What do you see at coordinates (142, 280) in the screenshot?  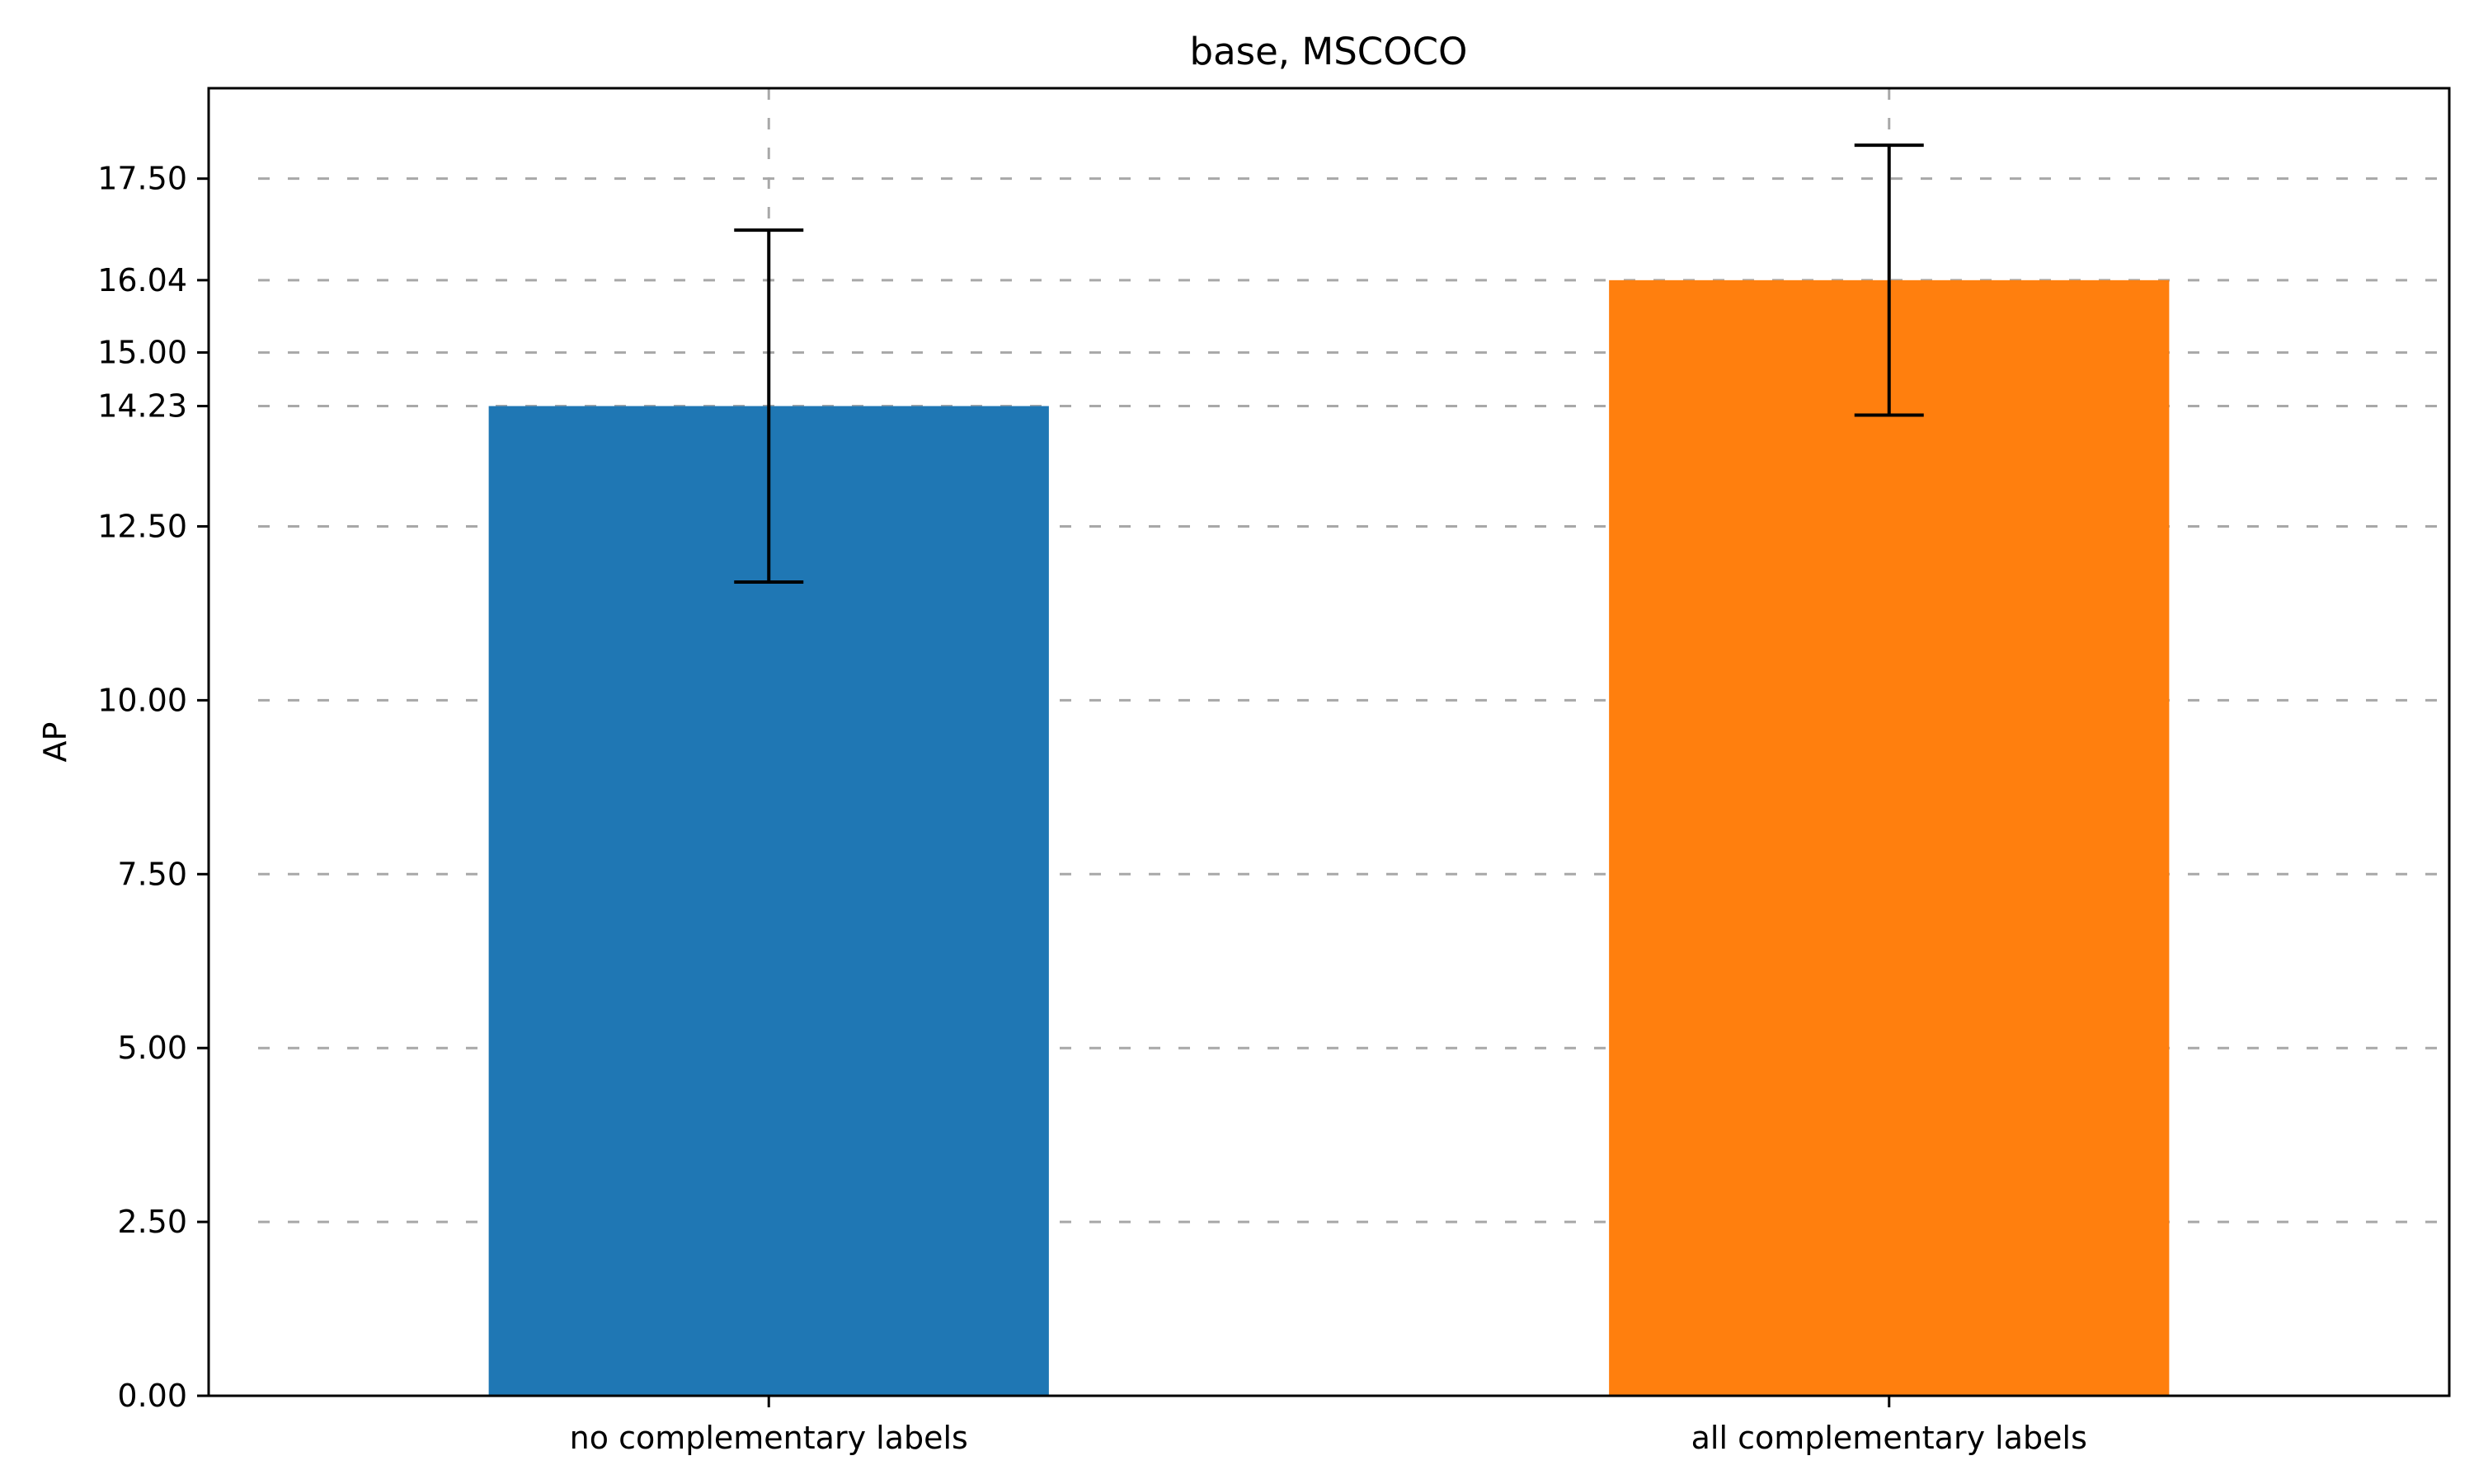 I see `y-tick-label: 16.04` at bounding box center [142, 280].